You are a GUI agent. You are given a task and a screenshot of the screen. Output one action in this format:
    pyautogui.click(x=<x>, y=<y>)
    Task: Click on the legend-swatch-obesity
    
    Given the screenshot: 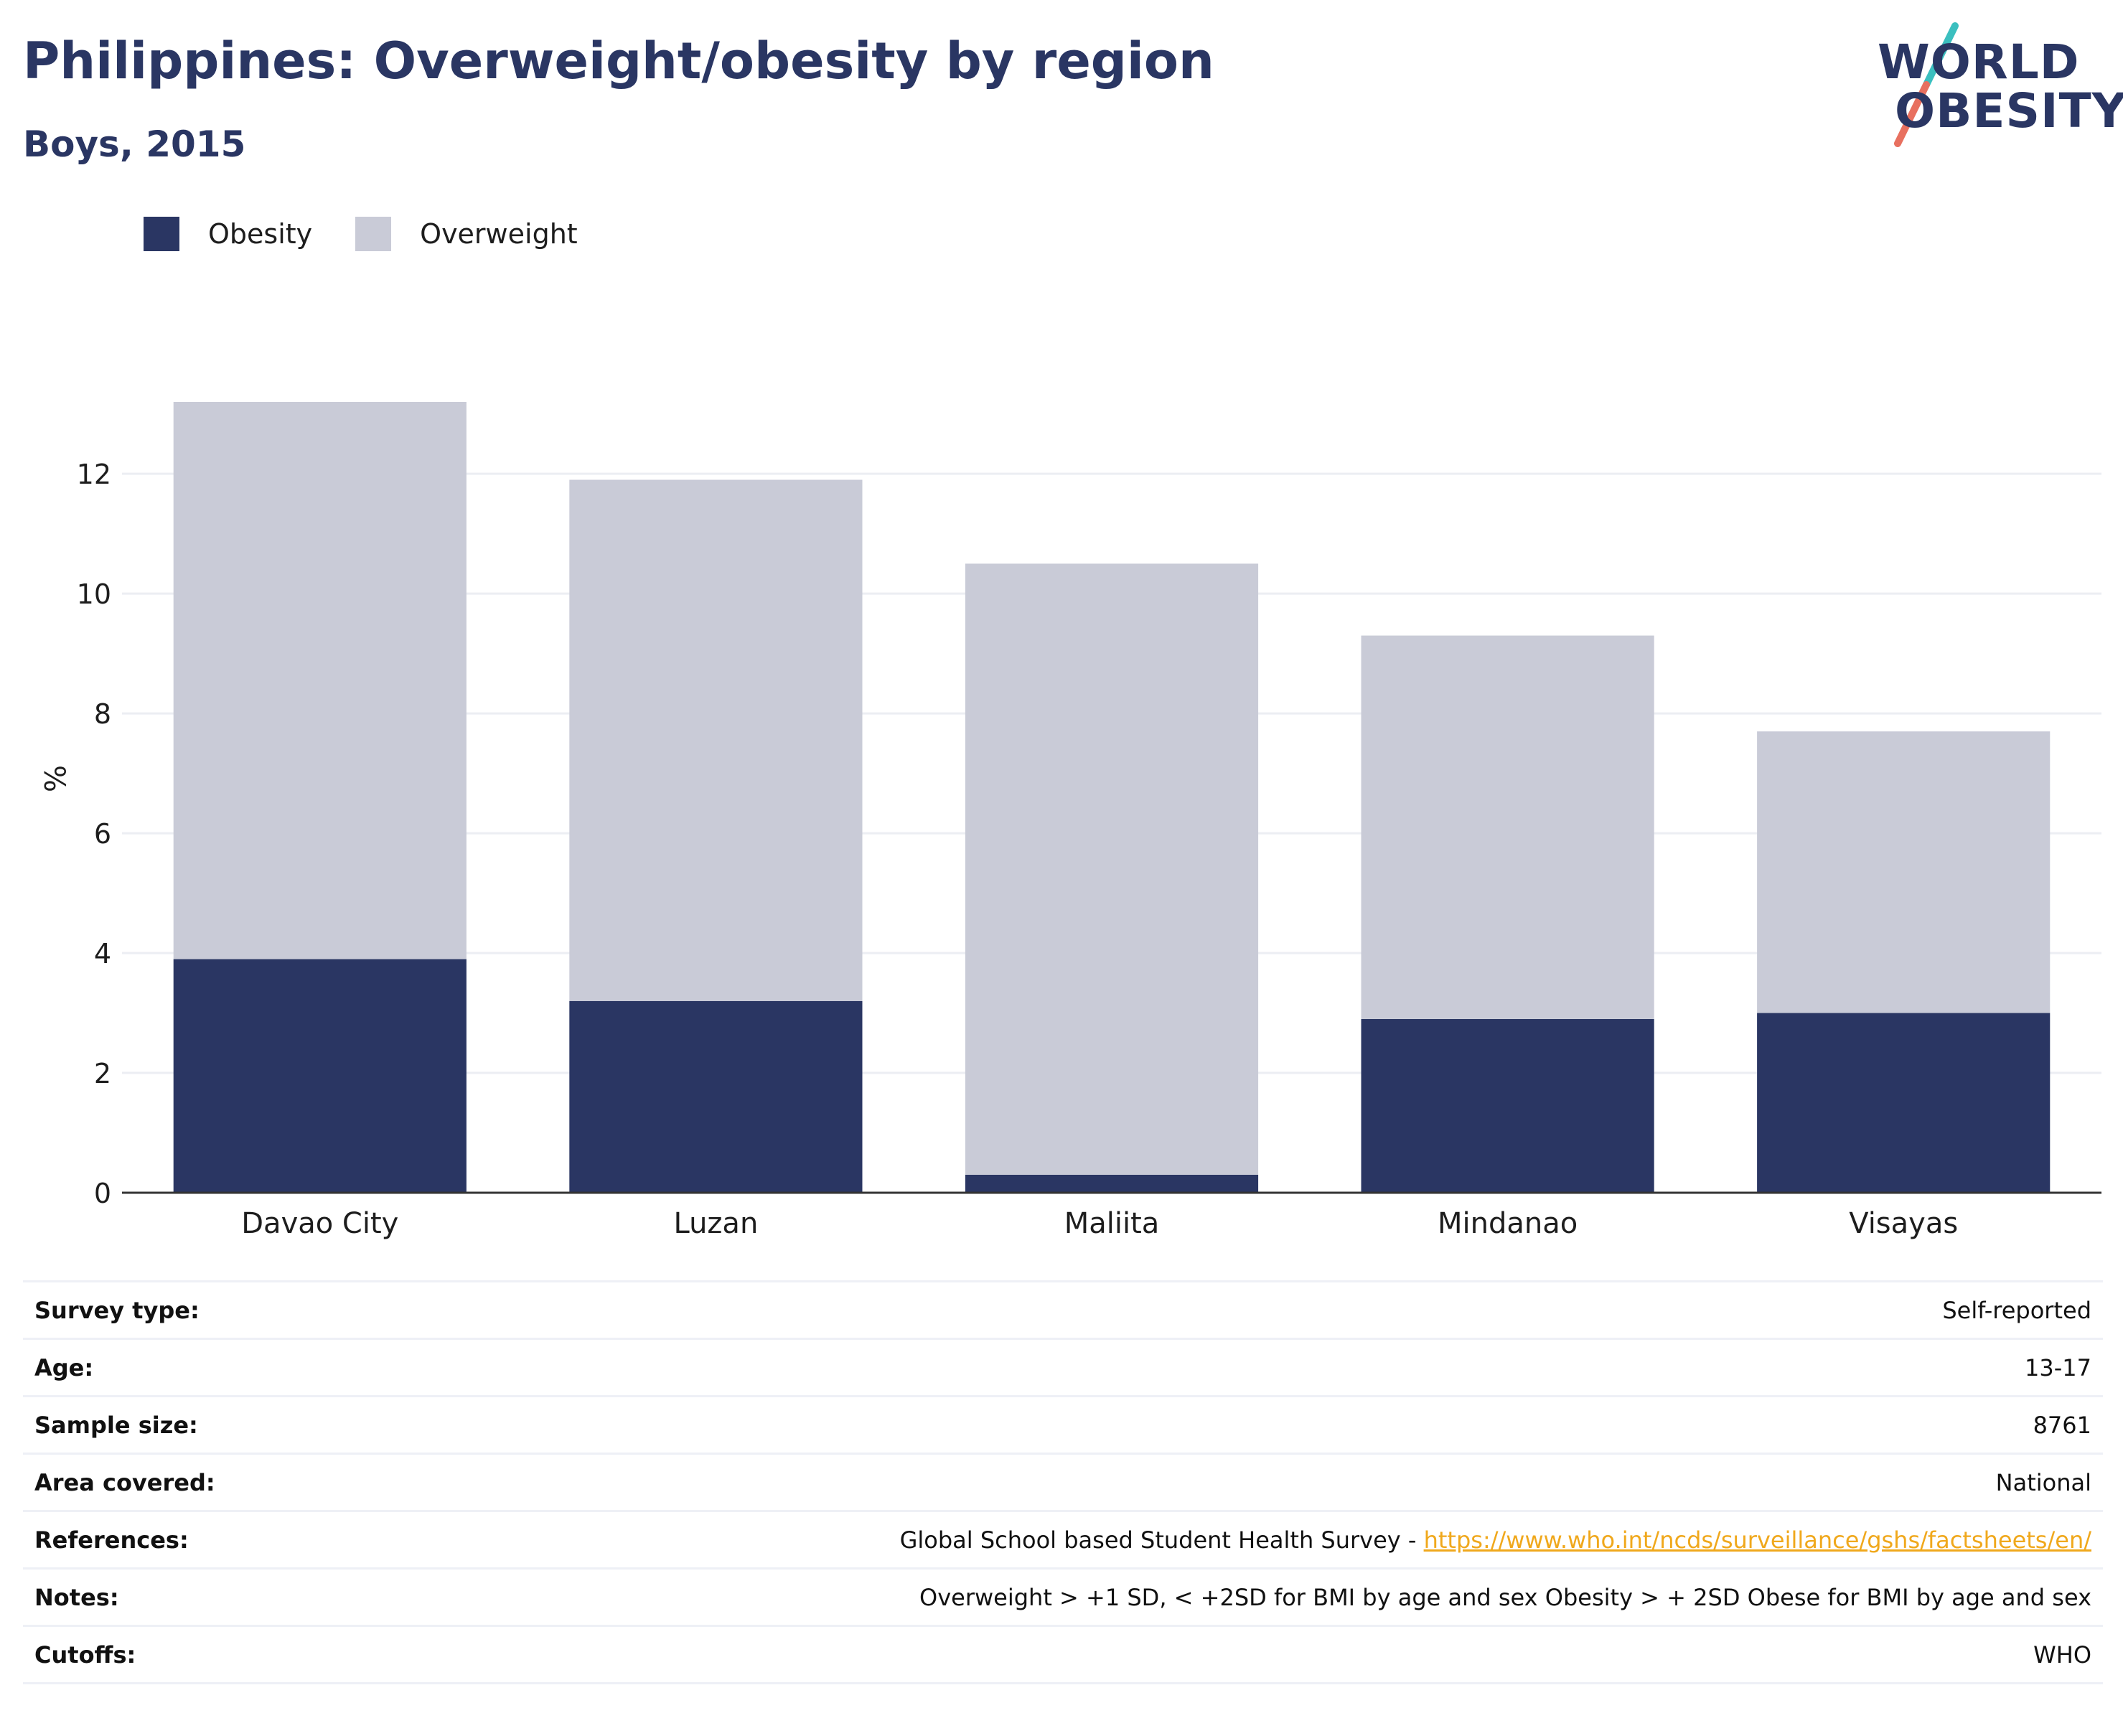 What is the action you would take?
    pyautogui.click(x=161, y=234)
    